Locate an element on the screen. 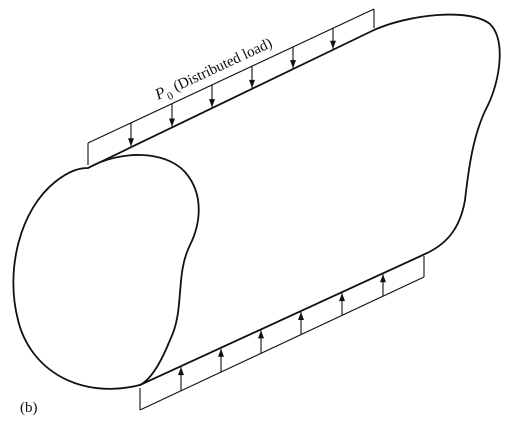  panel-label: (b) is located at coordinates (29, 408).